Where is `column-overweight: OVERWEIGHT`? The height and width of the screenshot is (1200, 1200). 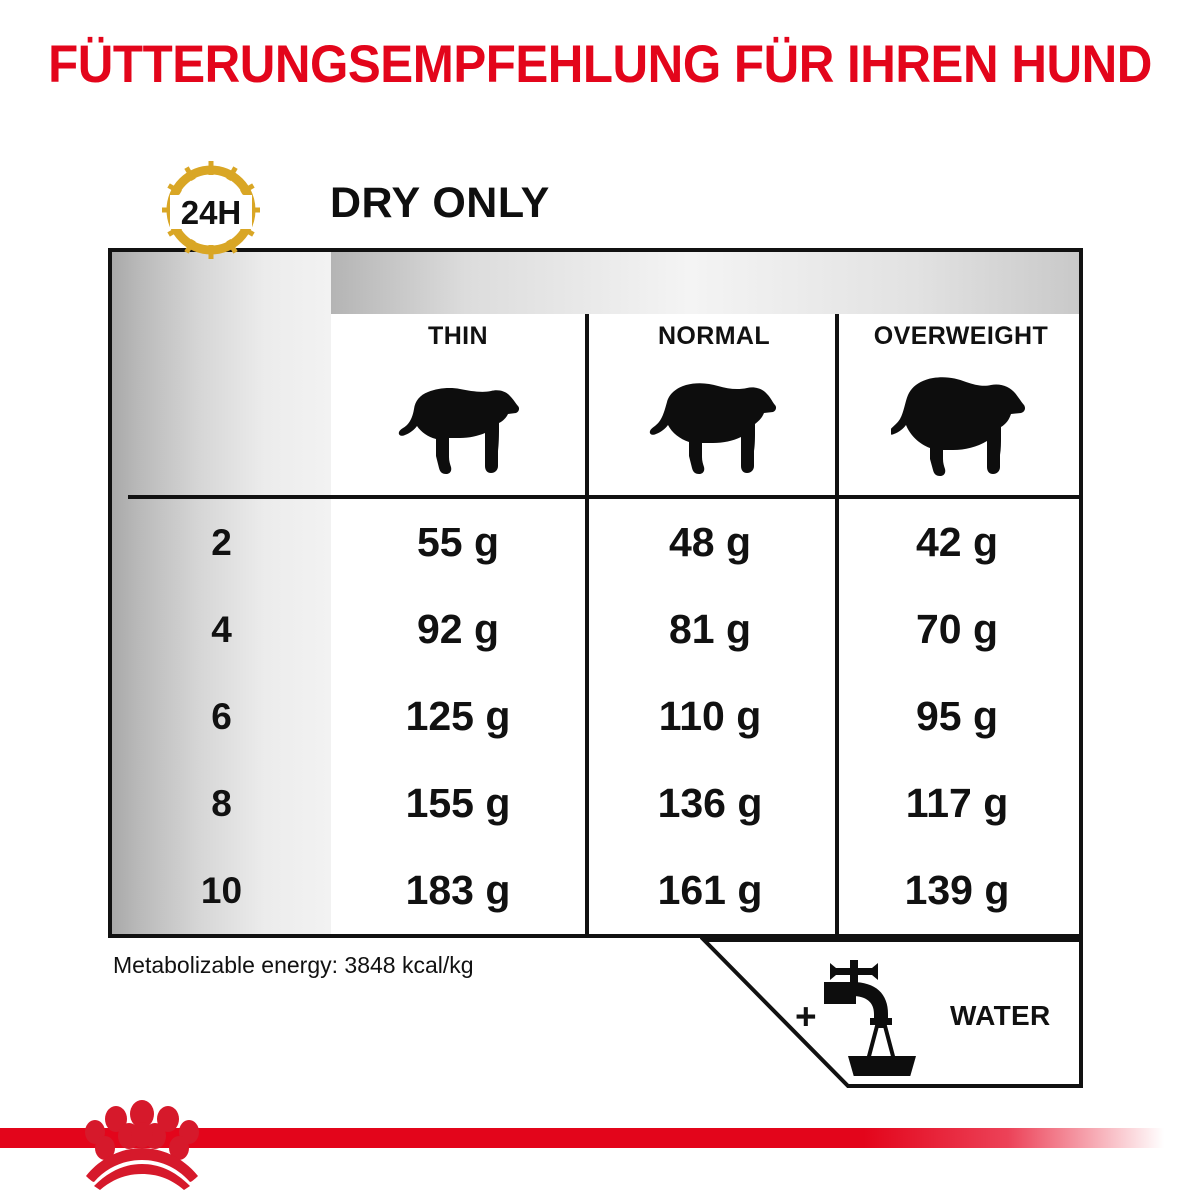 column-overweight: OVERWEIGHT is located at coordinates (961, 405).